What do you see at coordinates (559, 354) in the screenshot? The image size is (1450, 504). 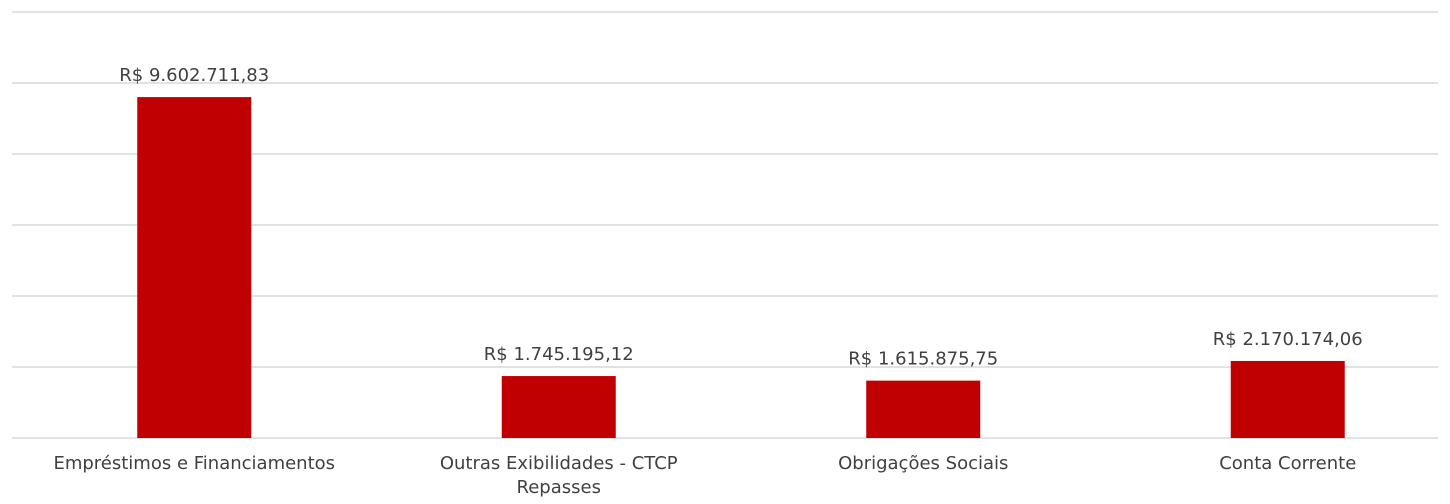 I see `data-label: R$ 1.745.195,12` at bounding box center [559, 354].